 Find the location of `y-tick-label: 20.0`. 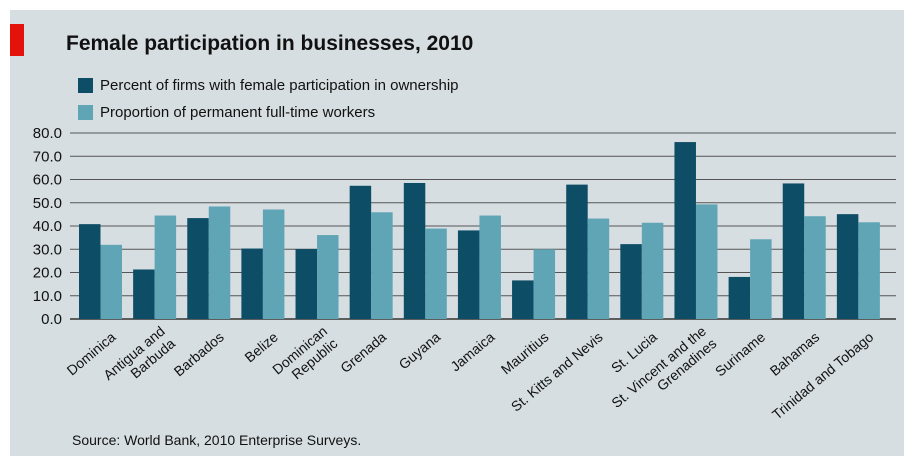

y-tick-label: 20.0 is located at coordinates (47, 273).